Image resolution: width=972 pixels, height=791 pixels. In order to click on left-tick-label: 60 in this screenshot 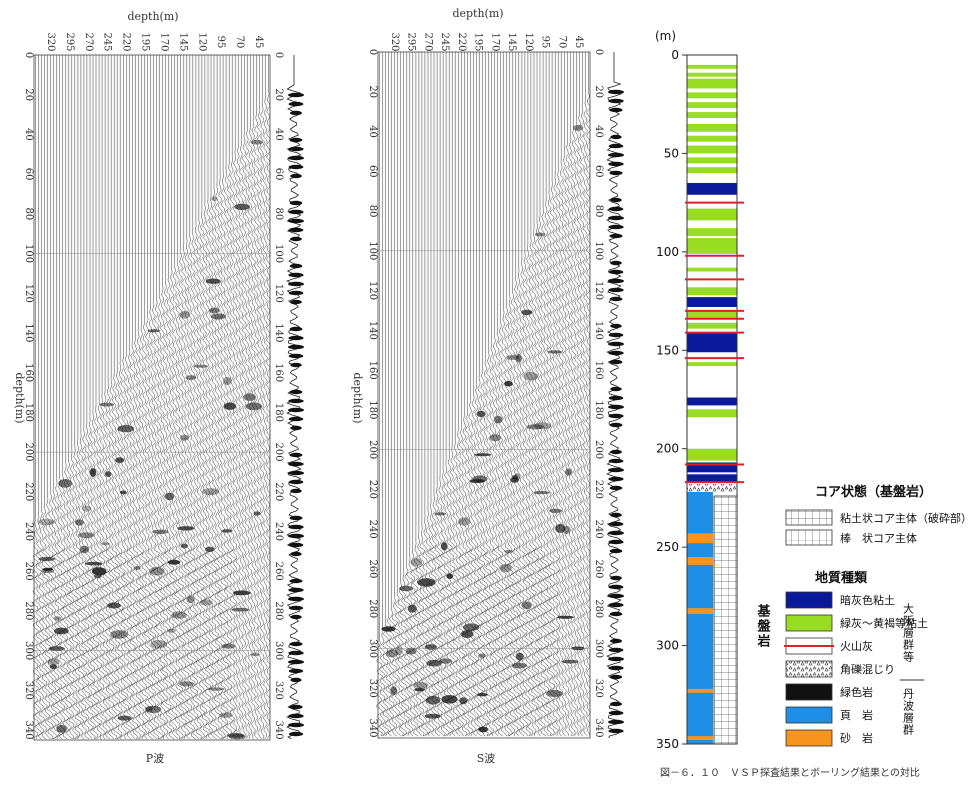, I will do `click(372, 171)`.